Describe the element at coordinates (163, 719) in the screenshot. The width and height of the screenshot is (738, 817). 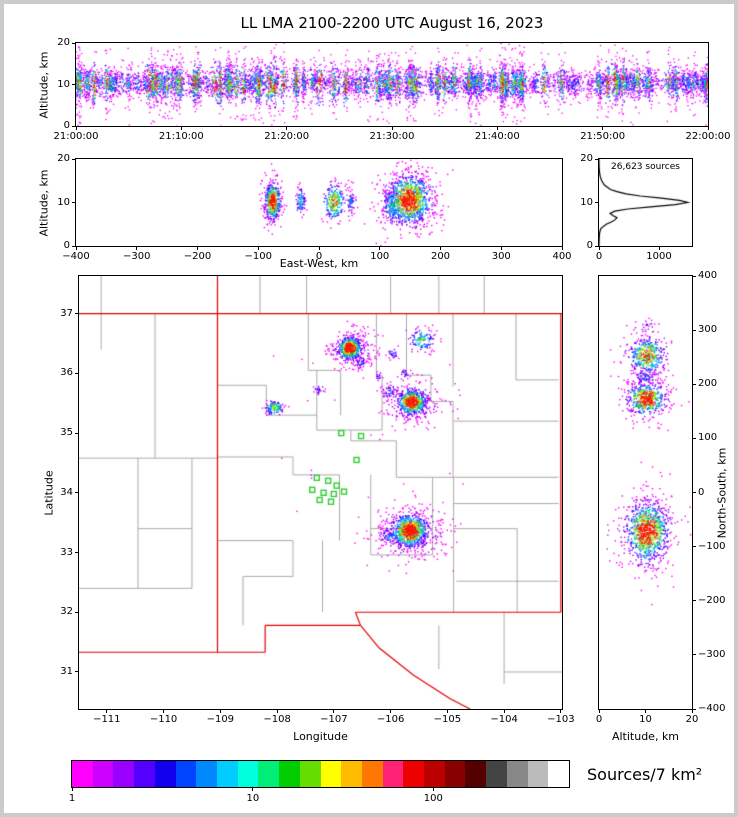
I see `x-tick-label: −110` at that location.